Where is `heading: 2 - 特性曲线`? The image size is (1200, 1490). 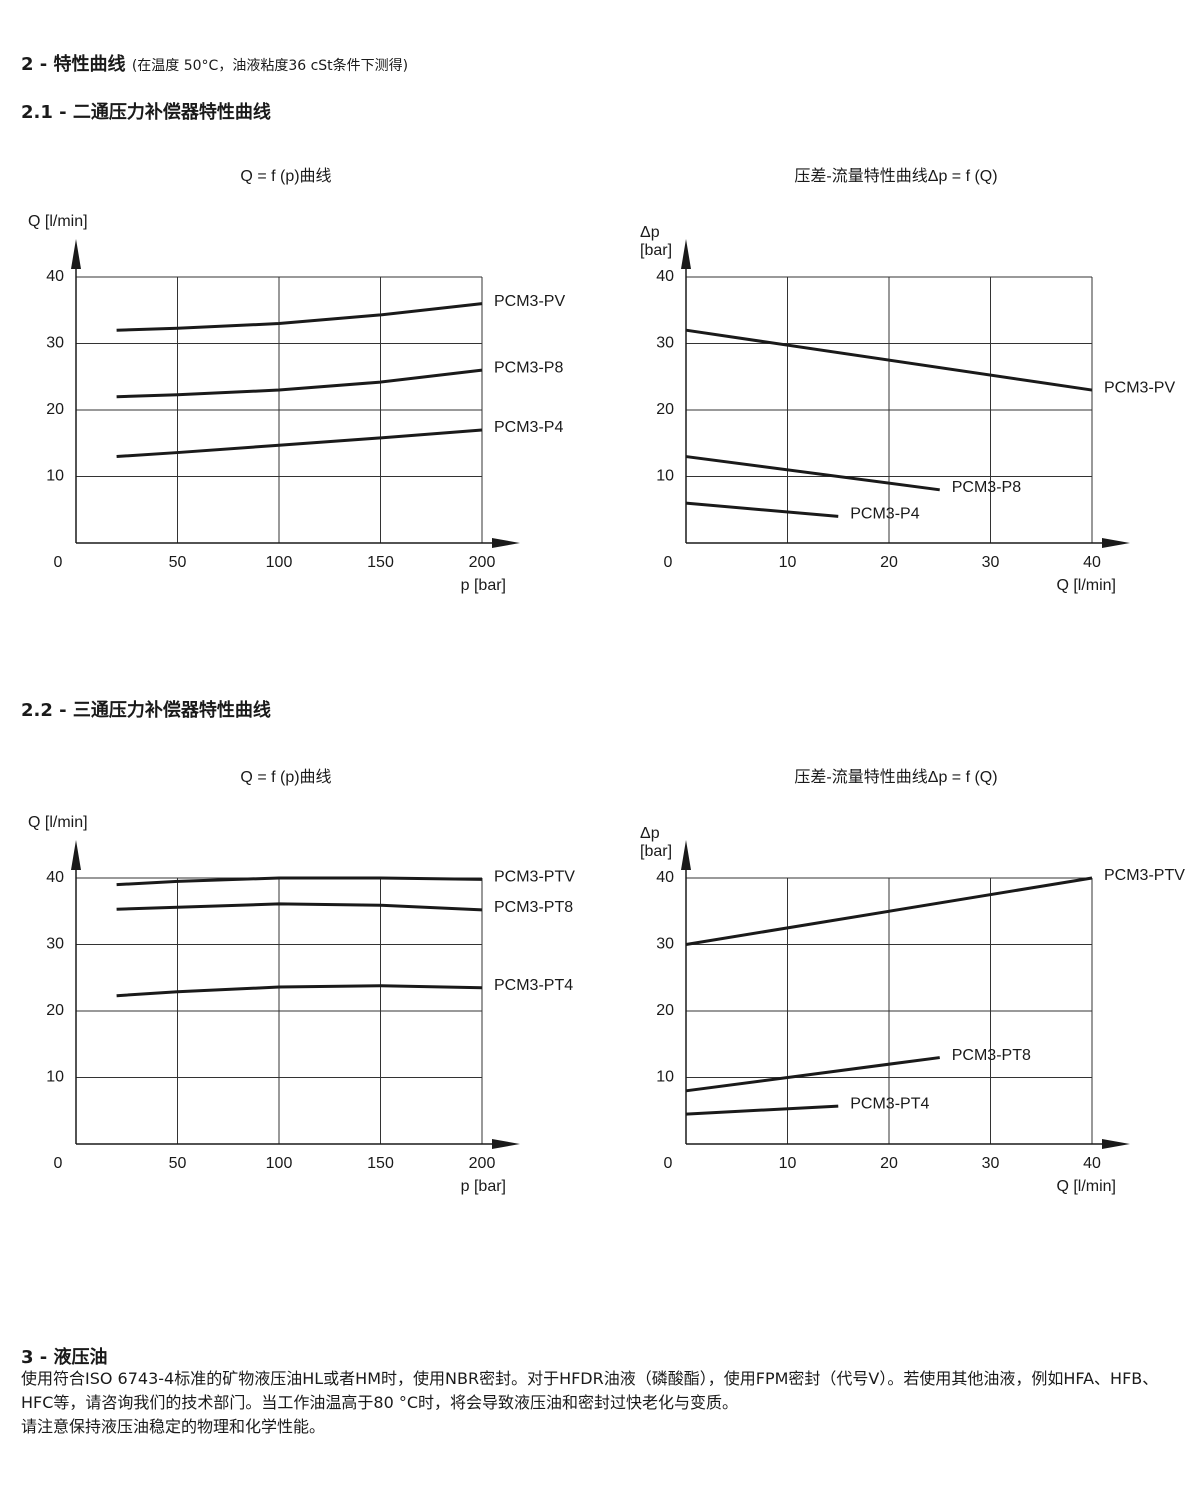 heading: 2 - 特性曲线 is located at coordinates (73, 64).